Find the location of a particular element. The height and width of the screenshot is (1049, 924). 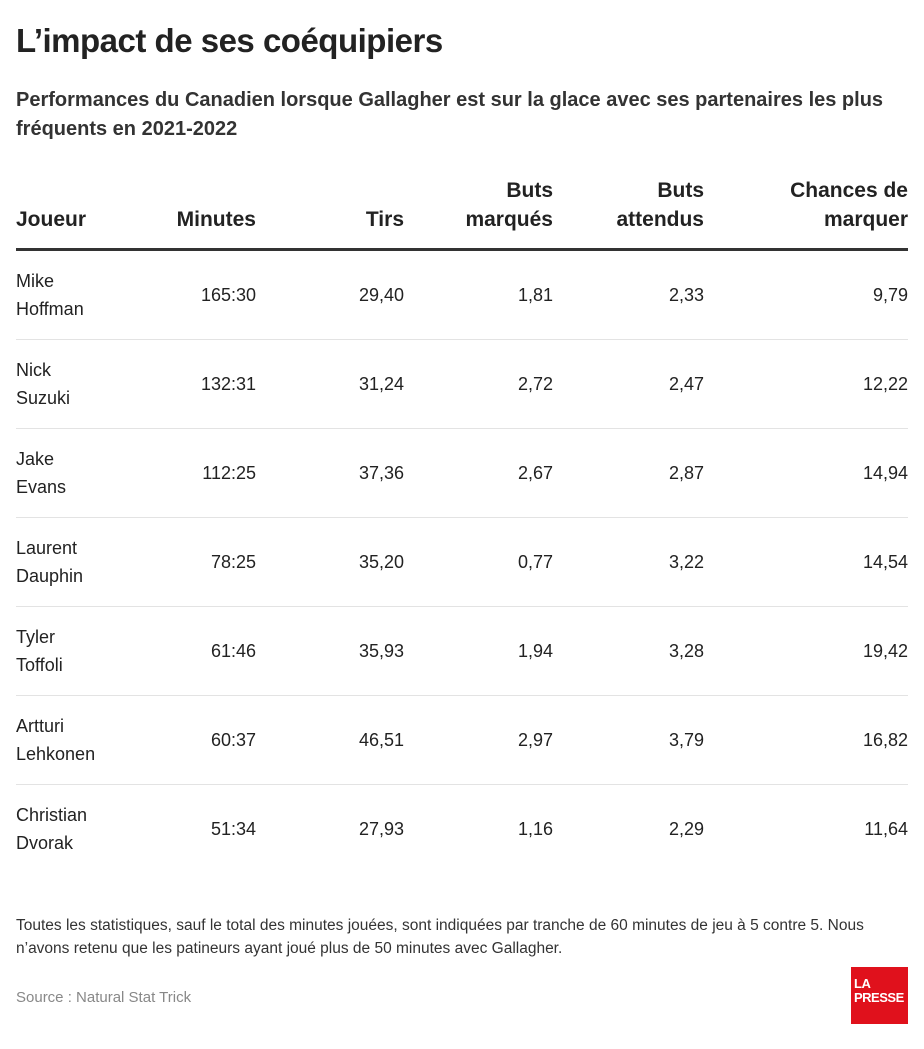

header-buts-marques: Buts marqués is located at coordinates (478, 213).